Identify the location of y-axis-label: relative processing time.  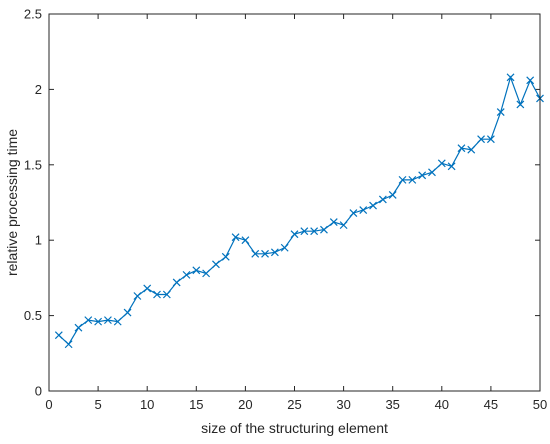
(12, 202).